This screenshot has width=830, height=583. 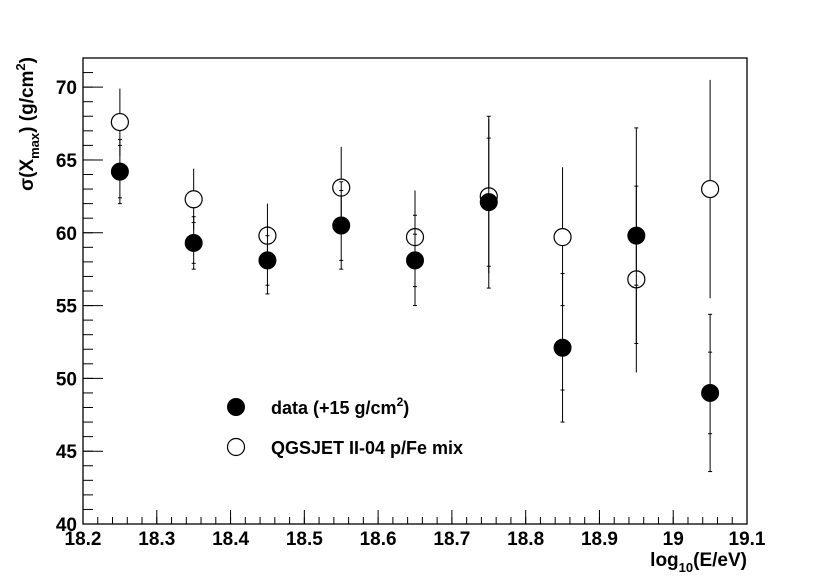 What do you see at coordinates (66, 88) in the screenshot?
I see `y-tick-label: 70` at bounding box center [66, 88].